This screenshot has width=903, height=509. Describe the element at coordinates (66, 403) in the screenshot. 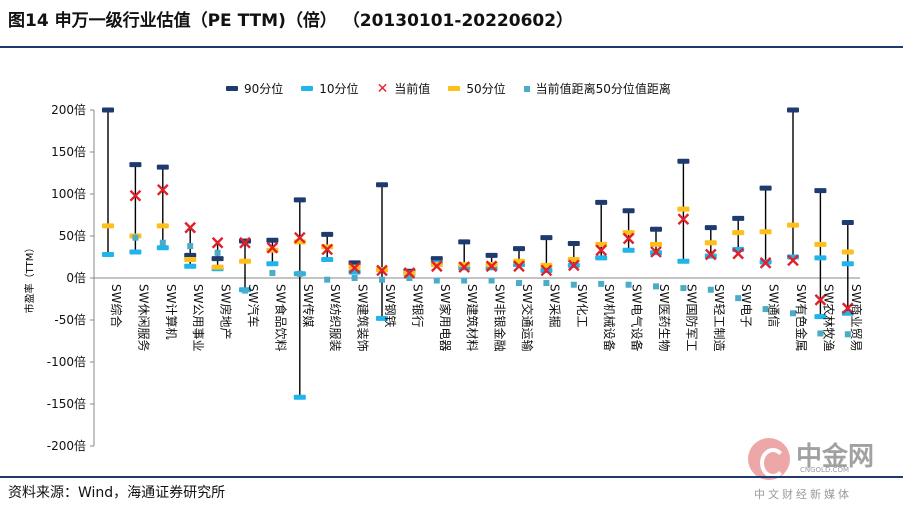

I see `y-tick-label: -150倍` at that location.